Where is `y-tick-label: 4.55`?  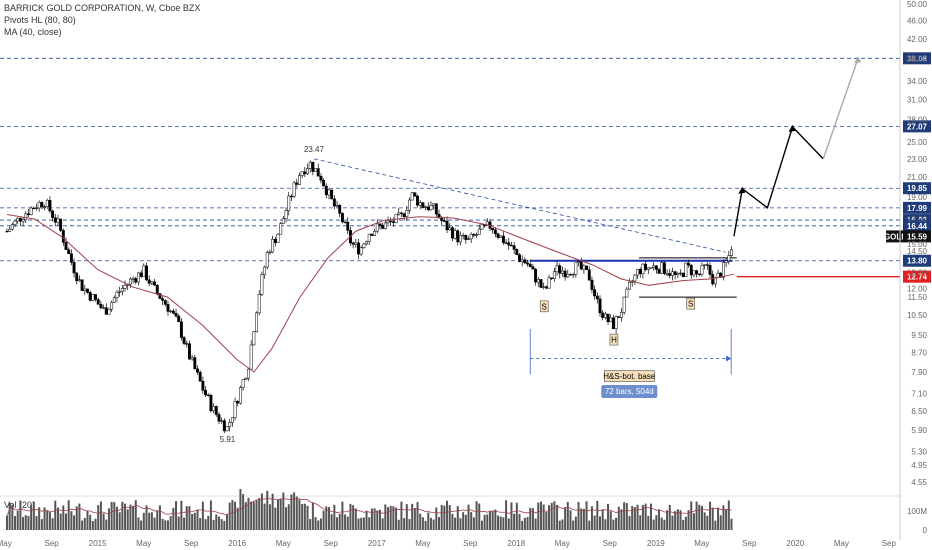
y-tick-label: 4.55 is located at coordinates (919, 482).